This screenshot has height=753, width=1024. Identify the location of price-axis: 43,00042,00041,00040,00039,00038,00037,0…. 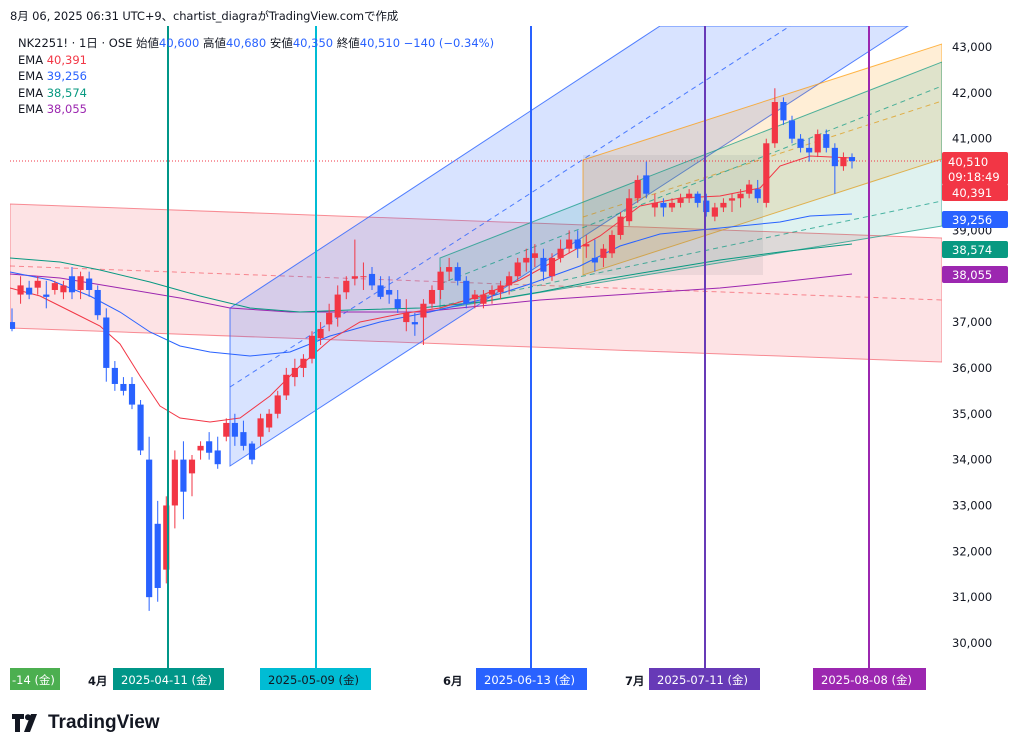
(983, 360).